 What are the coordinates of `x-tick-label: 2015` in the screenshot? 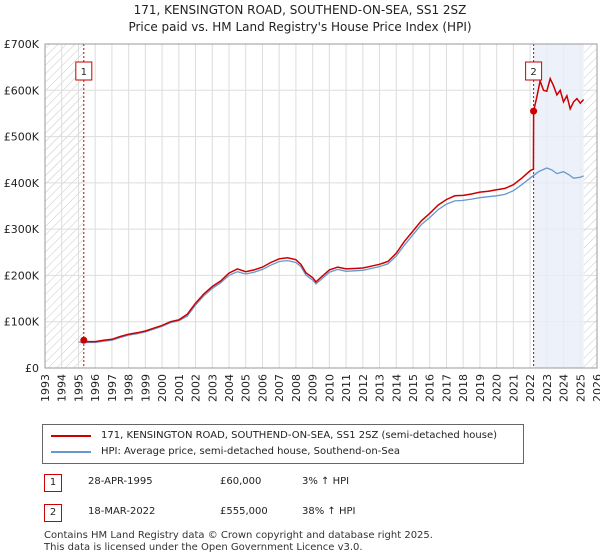 It's located at (413, 388).